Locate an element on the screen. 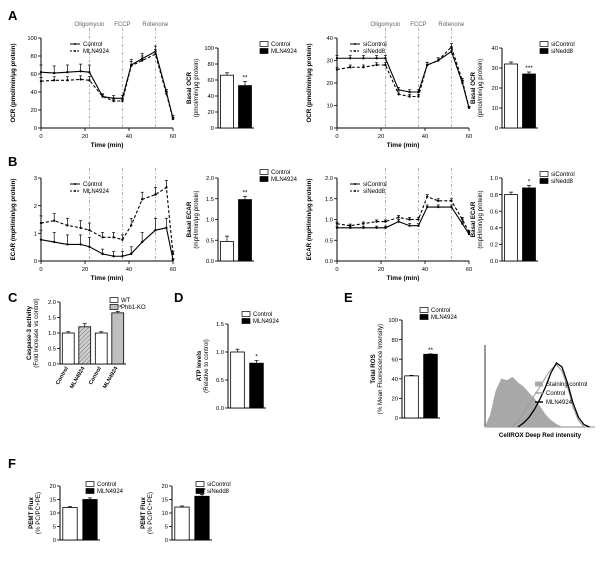  y-label-unit: (% Mean Fluorescence Intensity) is located at coordinates (380, 369).